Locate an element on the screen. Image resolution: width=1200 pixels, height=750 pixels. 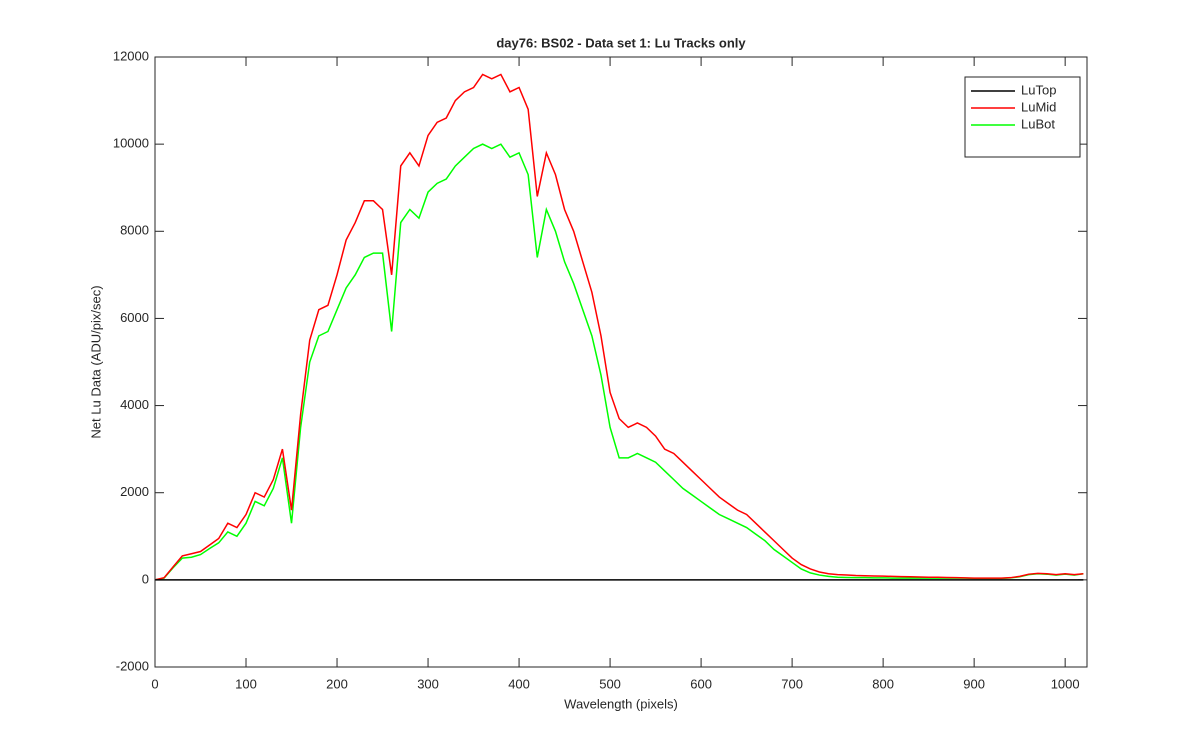
x-tick-label: 500 is located at coordinates (610, 683).